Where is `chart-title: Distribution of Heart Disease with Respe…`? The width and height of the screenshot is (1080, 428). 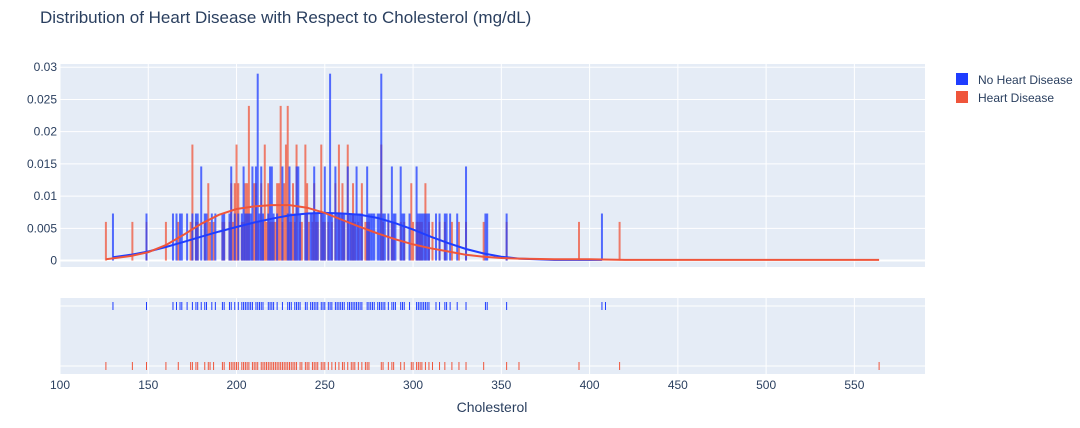 chart-title: Distribution of Heart Disease with Respe… is located at coordinates (285, 17).